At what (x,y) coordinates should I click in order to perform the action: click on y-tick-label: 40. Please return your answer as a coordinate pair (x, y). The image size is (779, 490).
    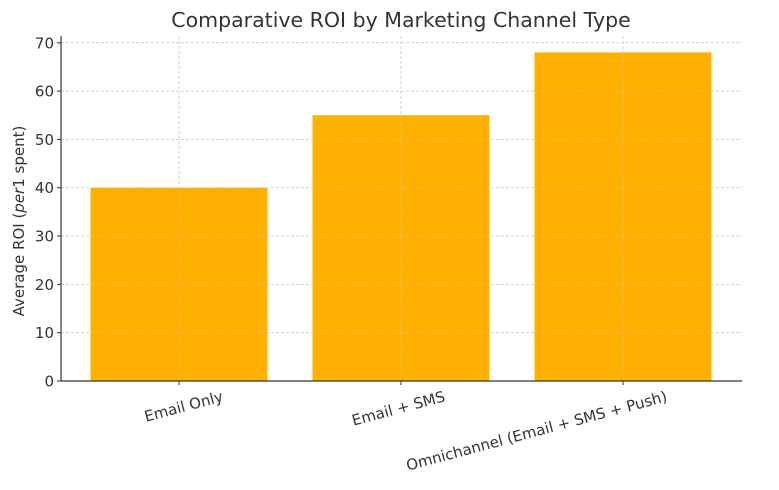
    Looking at the image, I should click on (44, 188).